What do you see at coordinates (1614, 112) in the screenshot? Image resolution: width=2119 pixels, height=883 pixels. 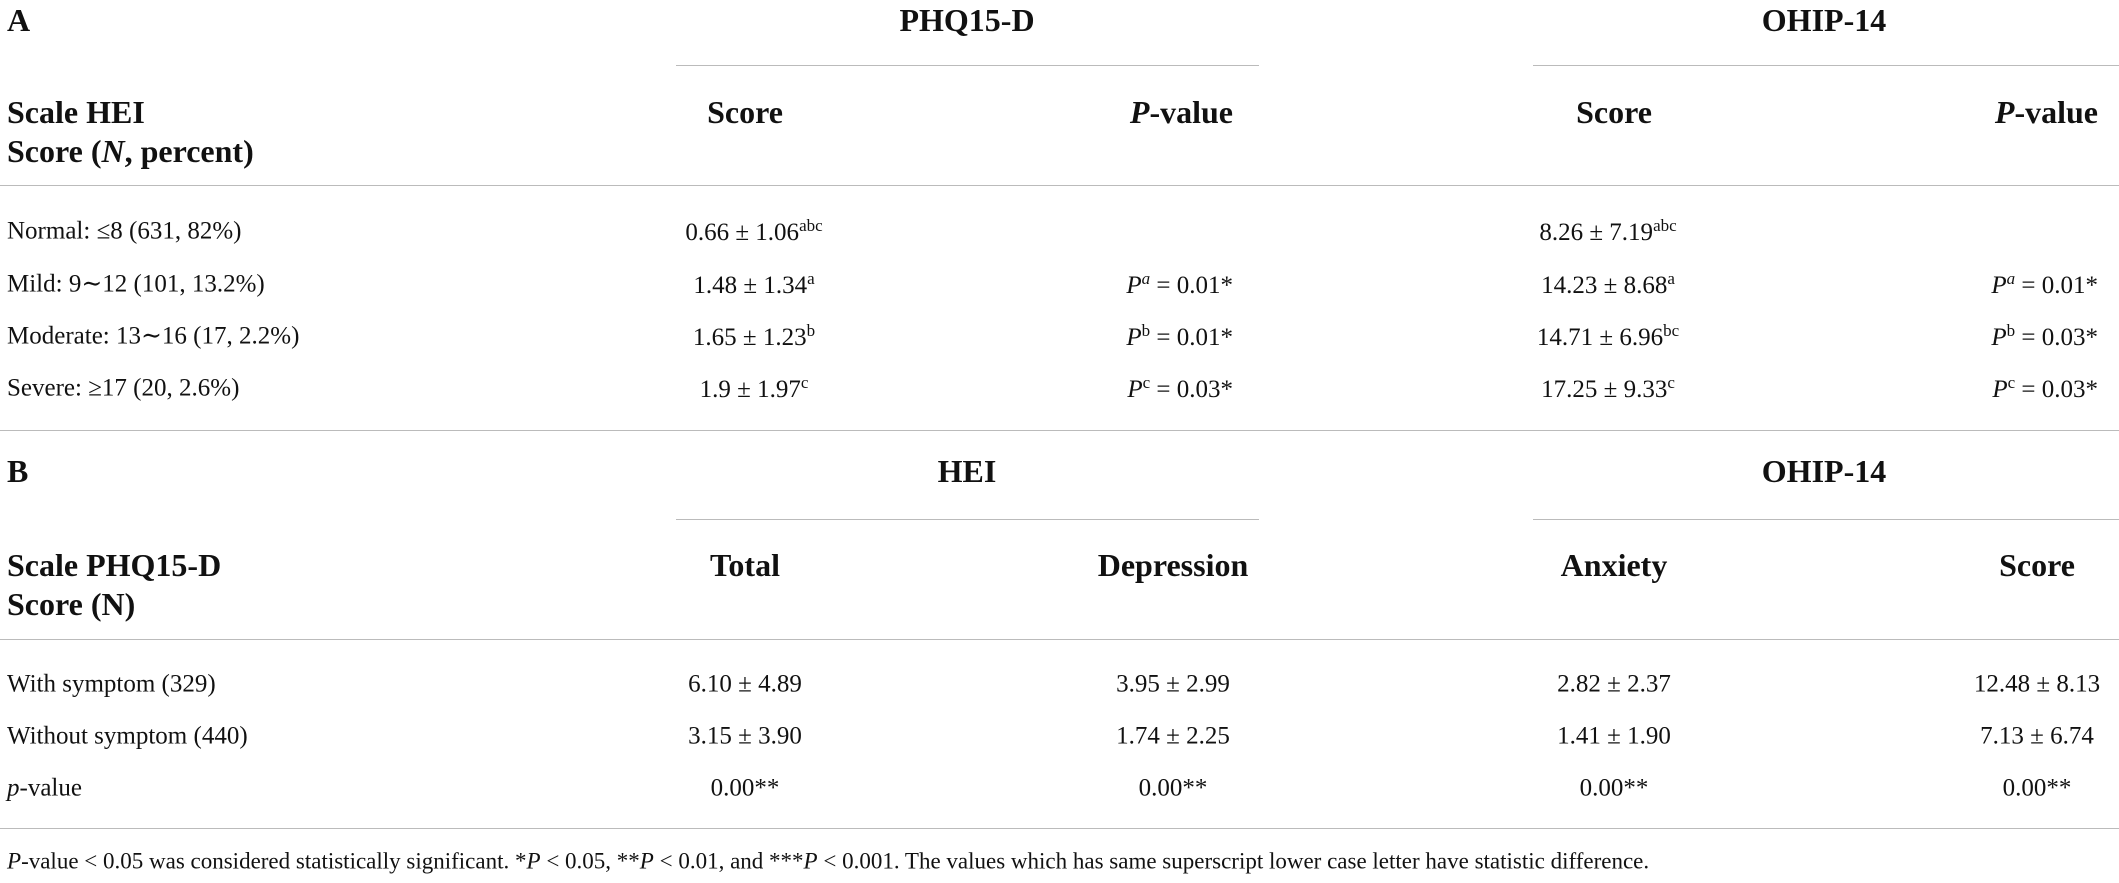 I see `column-header: Score` at bounding box center [1614, 112].